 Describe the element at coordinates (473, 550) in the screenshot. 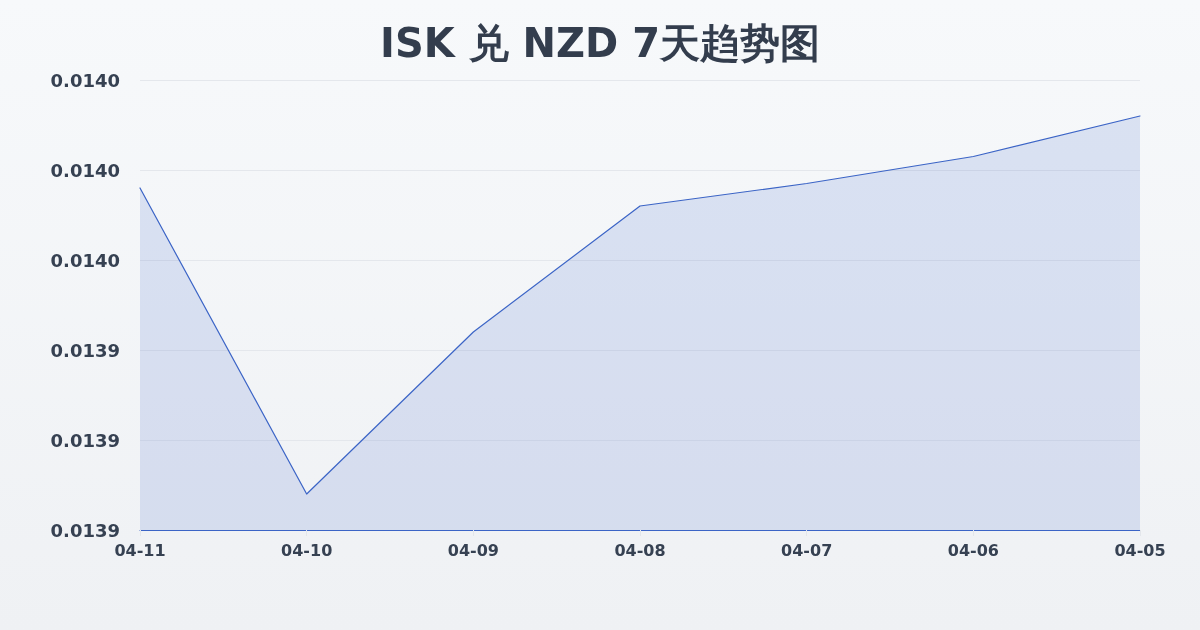

I see `x-tick-label: 04-09` at that location.